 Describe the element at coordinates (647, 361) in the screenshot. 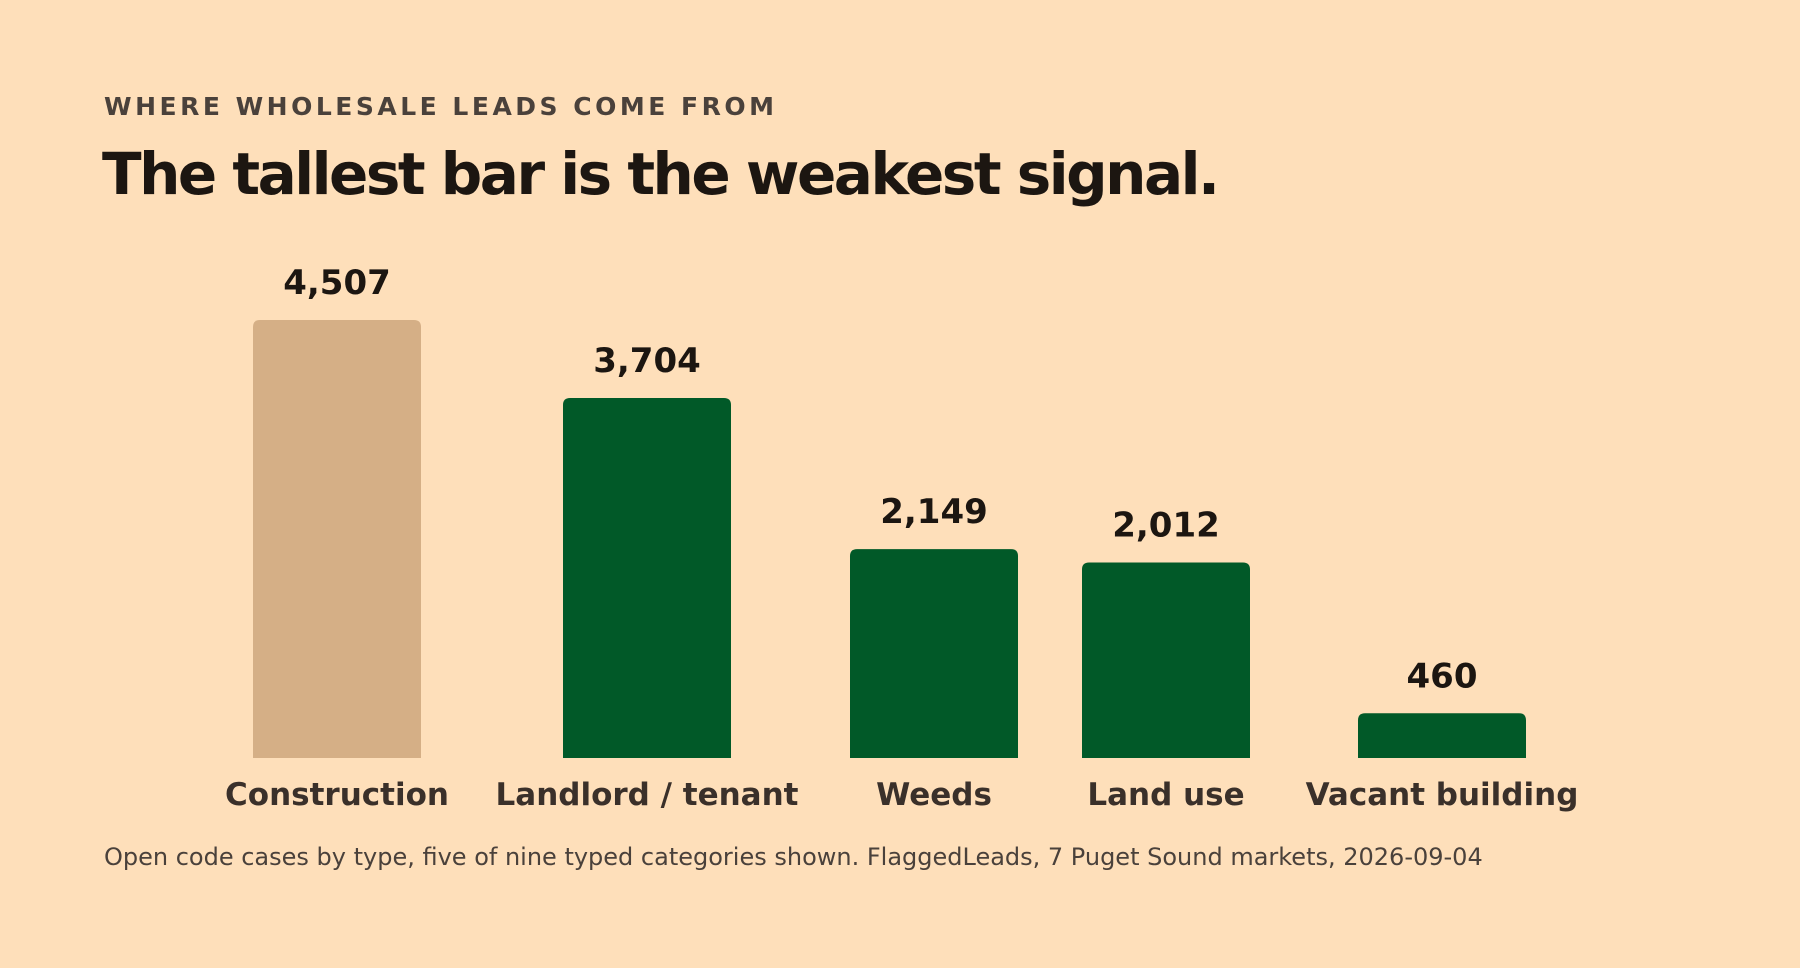

I see `bar-value-label: 3,704` at that location.